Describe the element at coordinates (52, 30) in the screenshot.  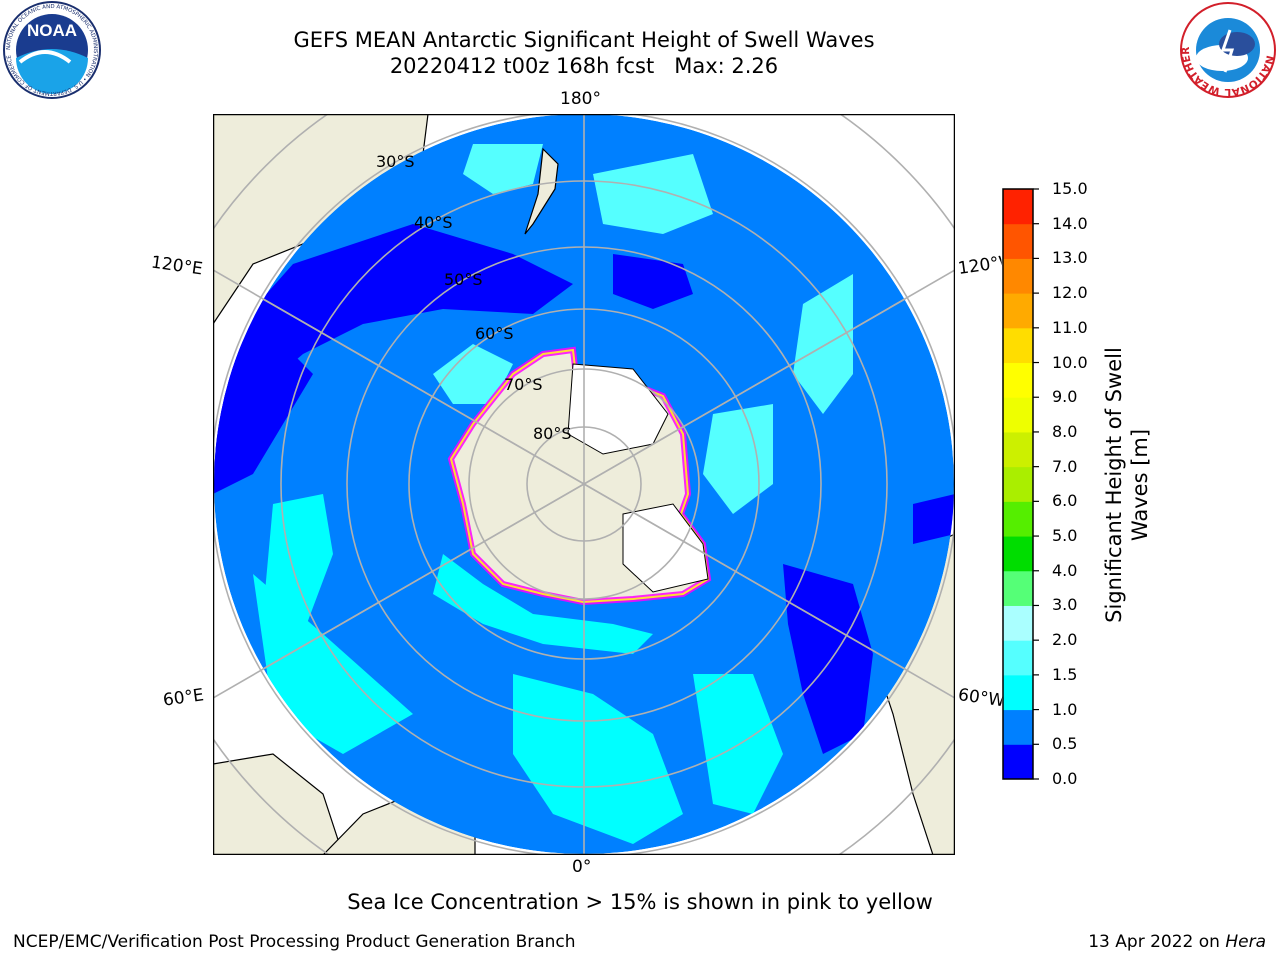
I see `noaa-logo-text: NOAA` at that location.